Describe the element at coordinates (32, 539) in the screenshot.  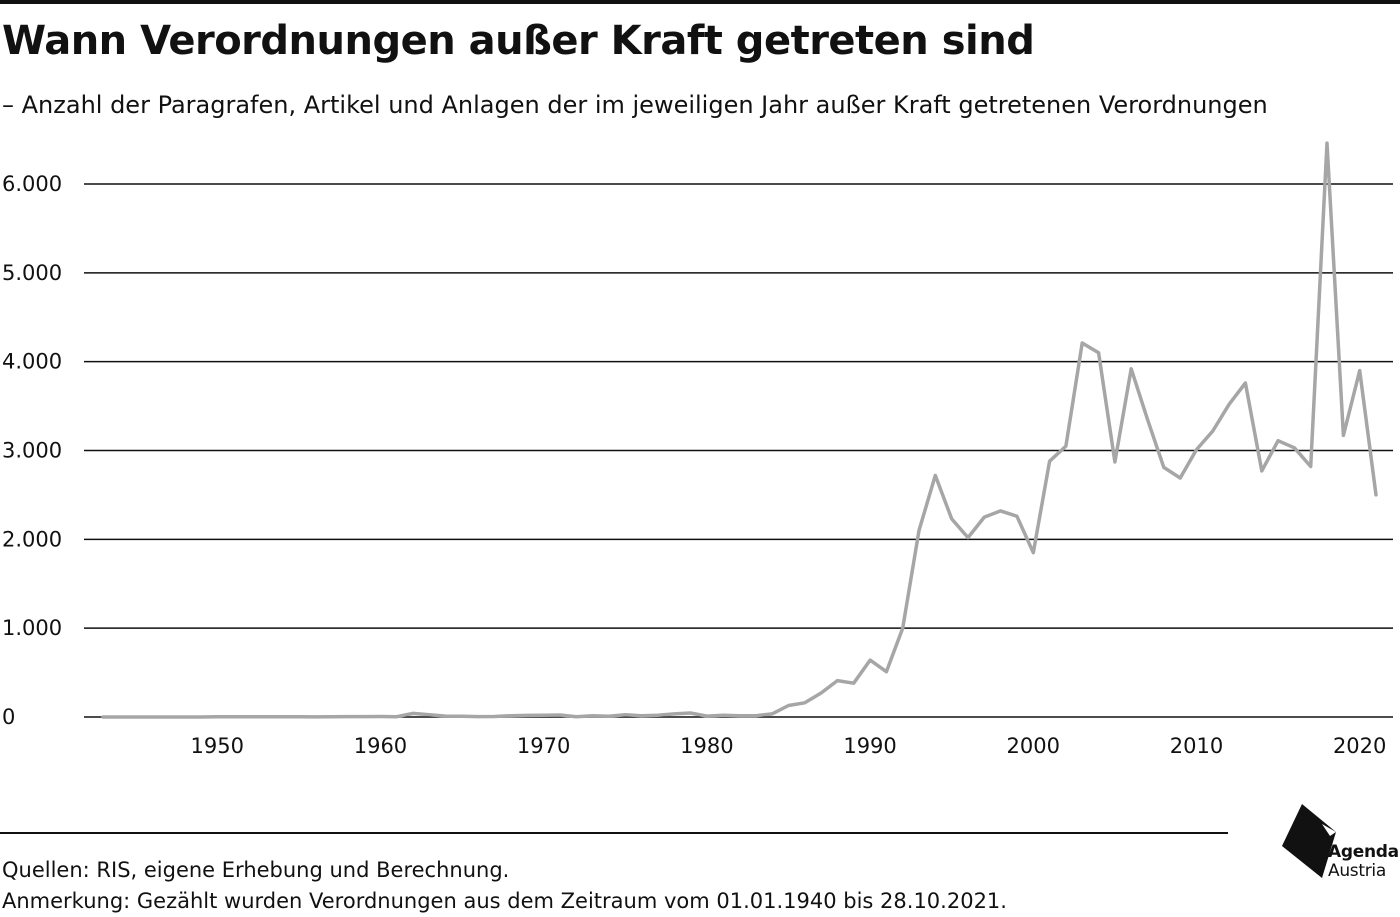
I see `y-tick-label: 2.000` at that location.